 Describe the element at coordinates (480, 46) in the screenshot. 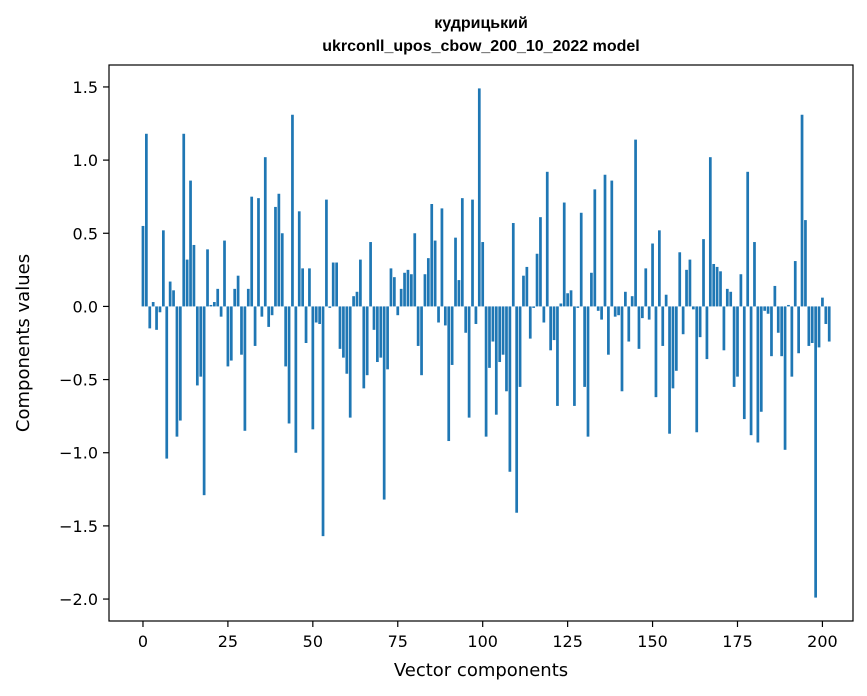

I see `chart-subtitle: ukrconll_upos_cbow_200_10_2022 model` at that location.